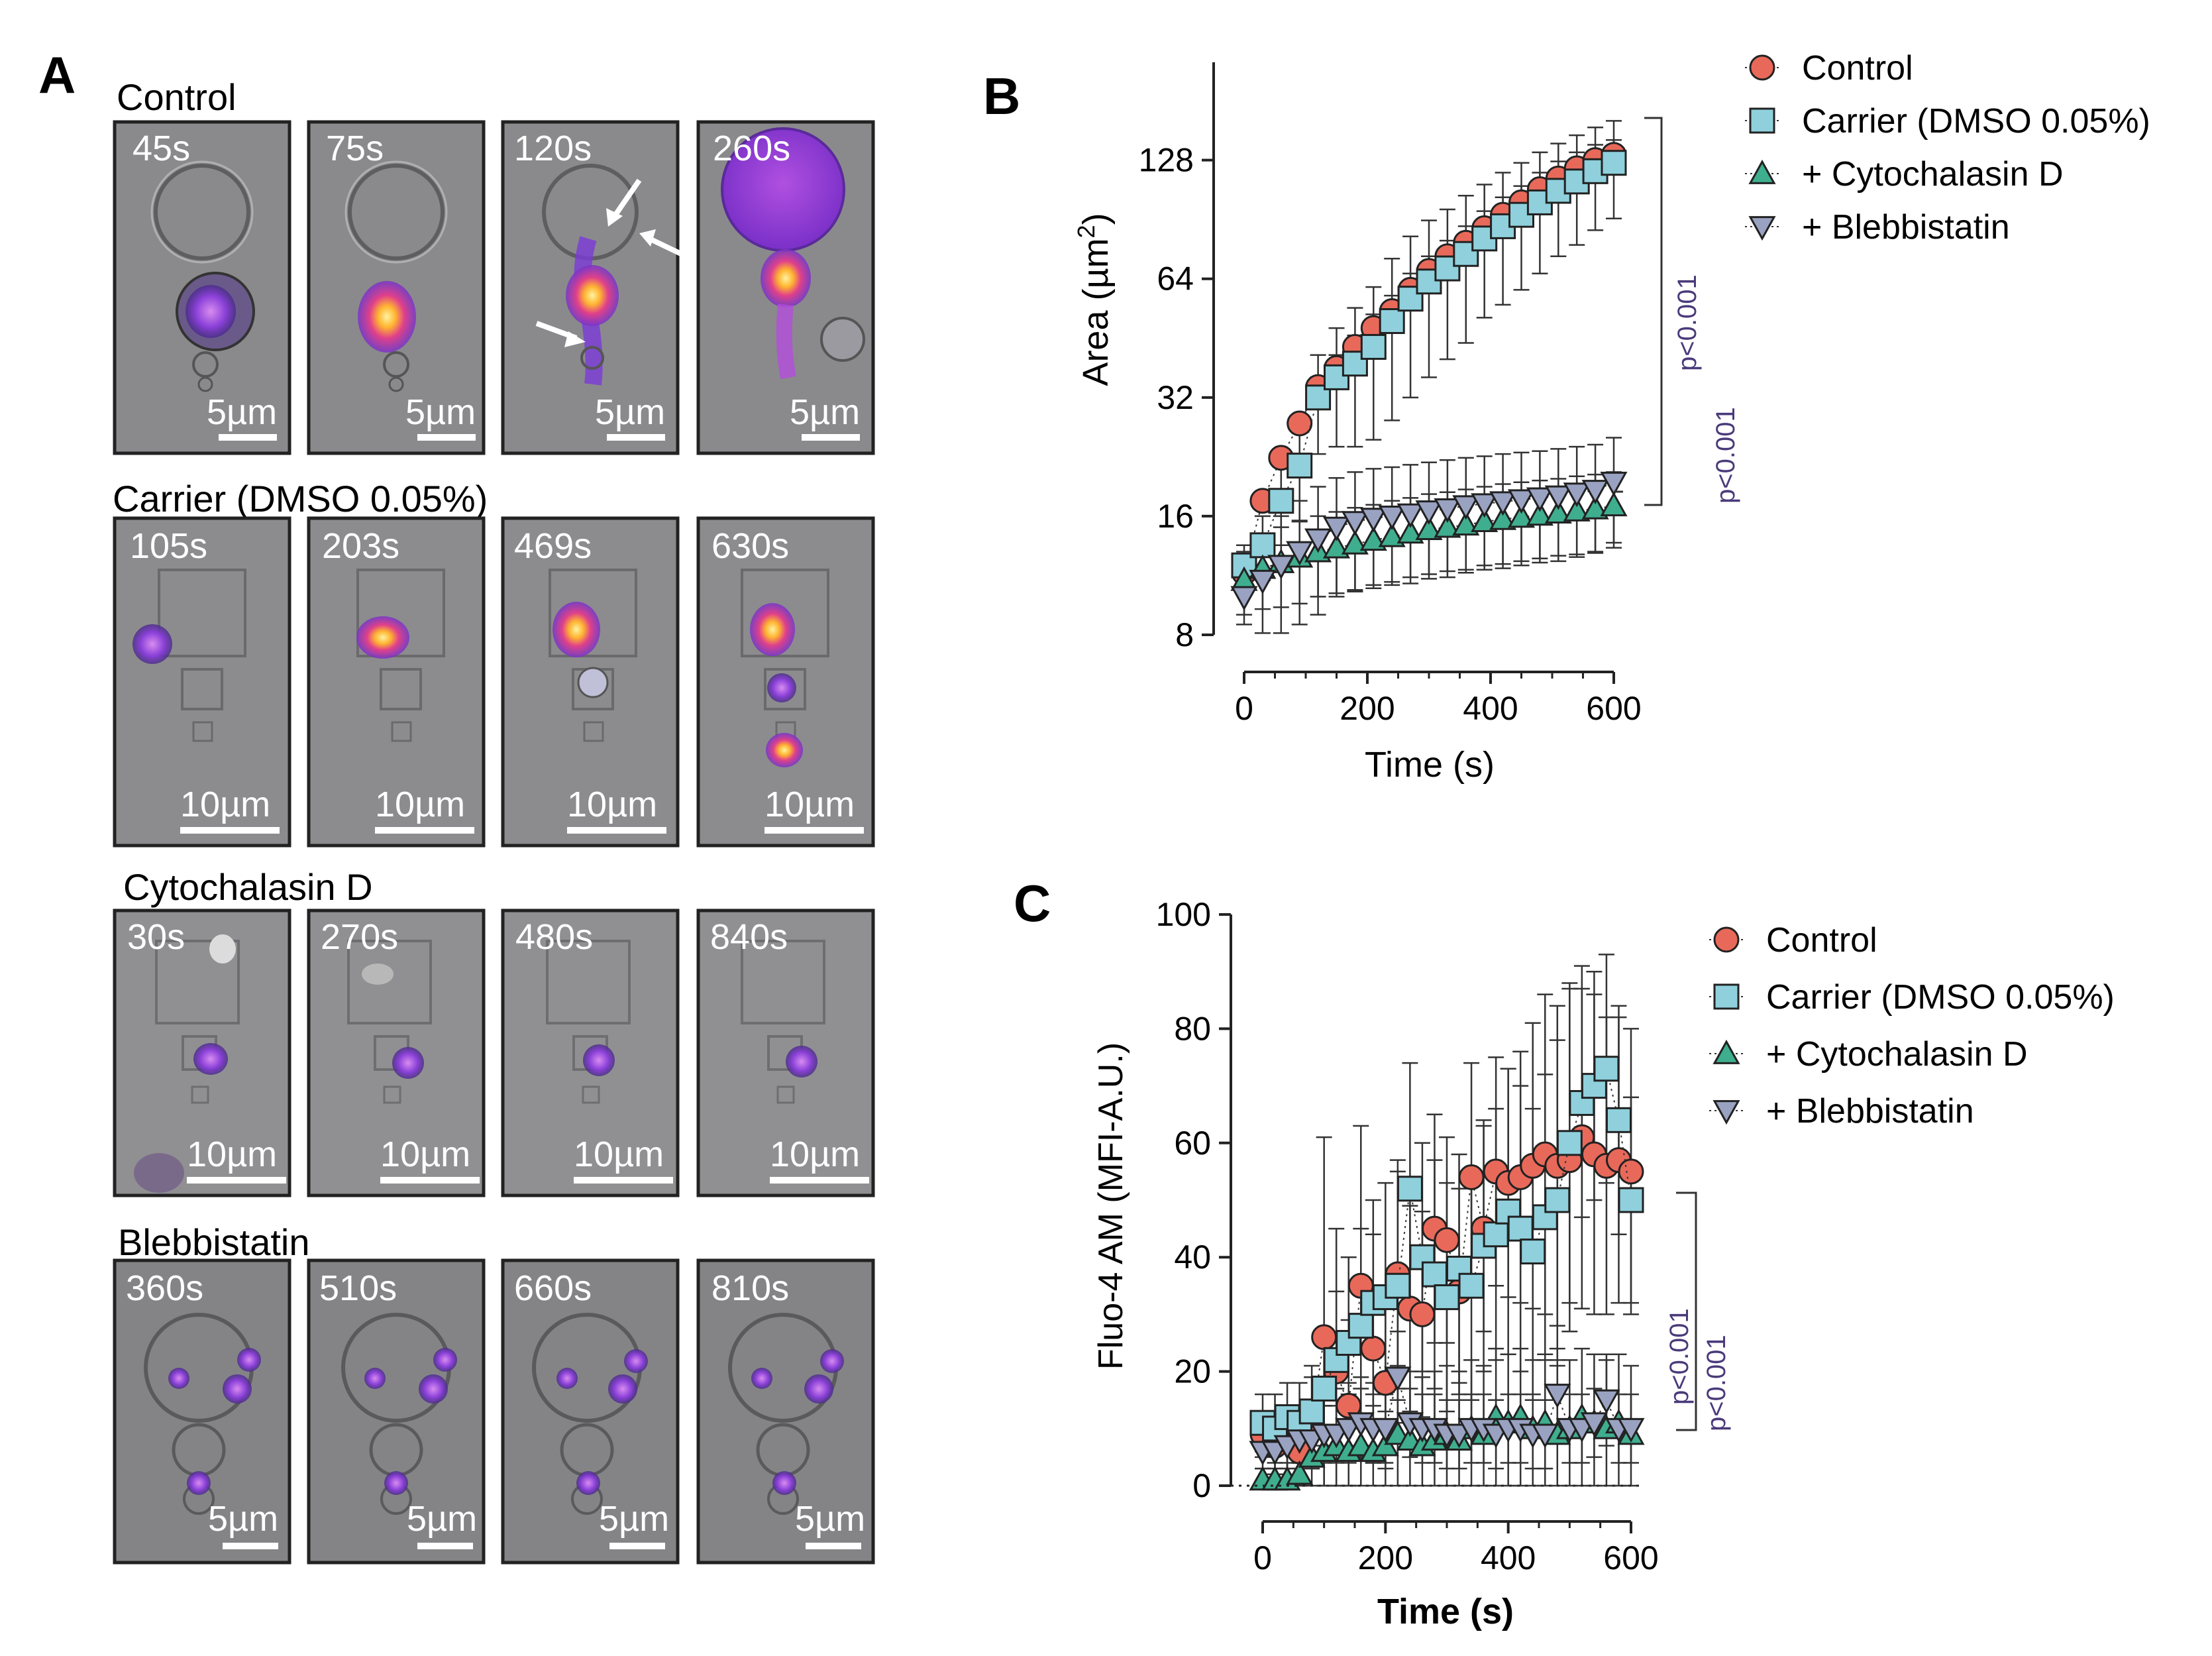 The height and width of the screenshot is (1656, 2212). Describe the element at coordinates (750, 1288) in the screenshot. I see `frame-time: 810s` at that location.